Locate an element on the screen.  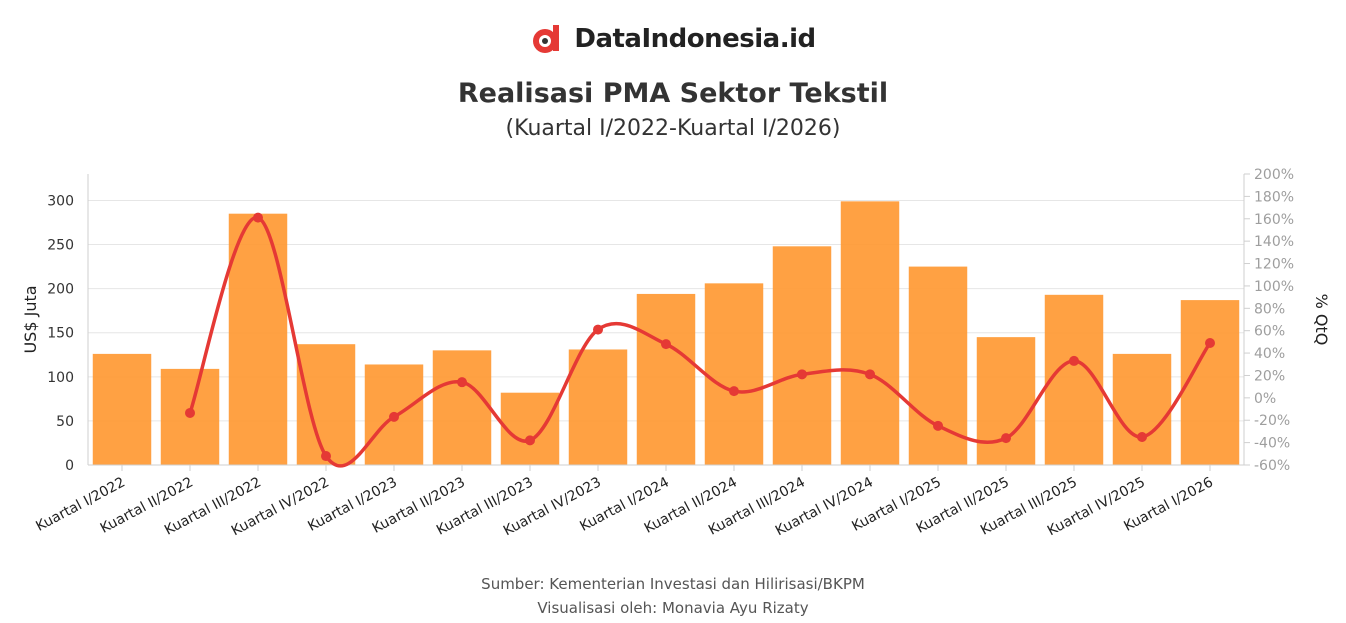
dataindonesia-logo-icon is located at coordinates (546, 39).